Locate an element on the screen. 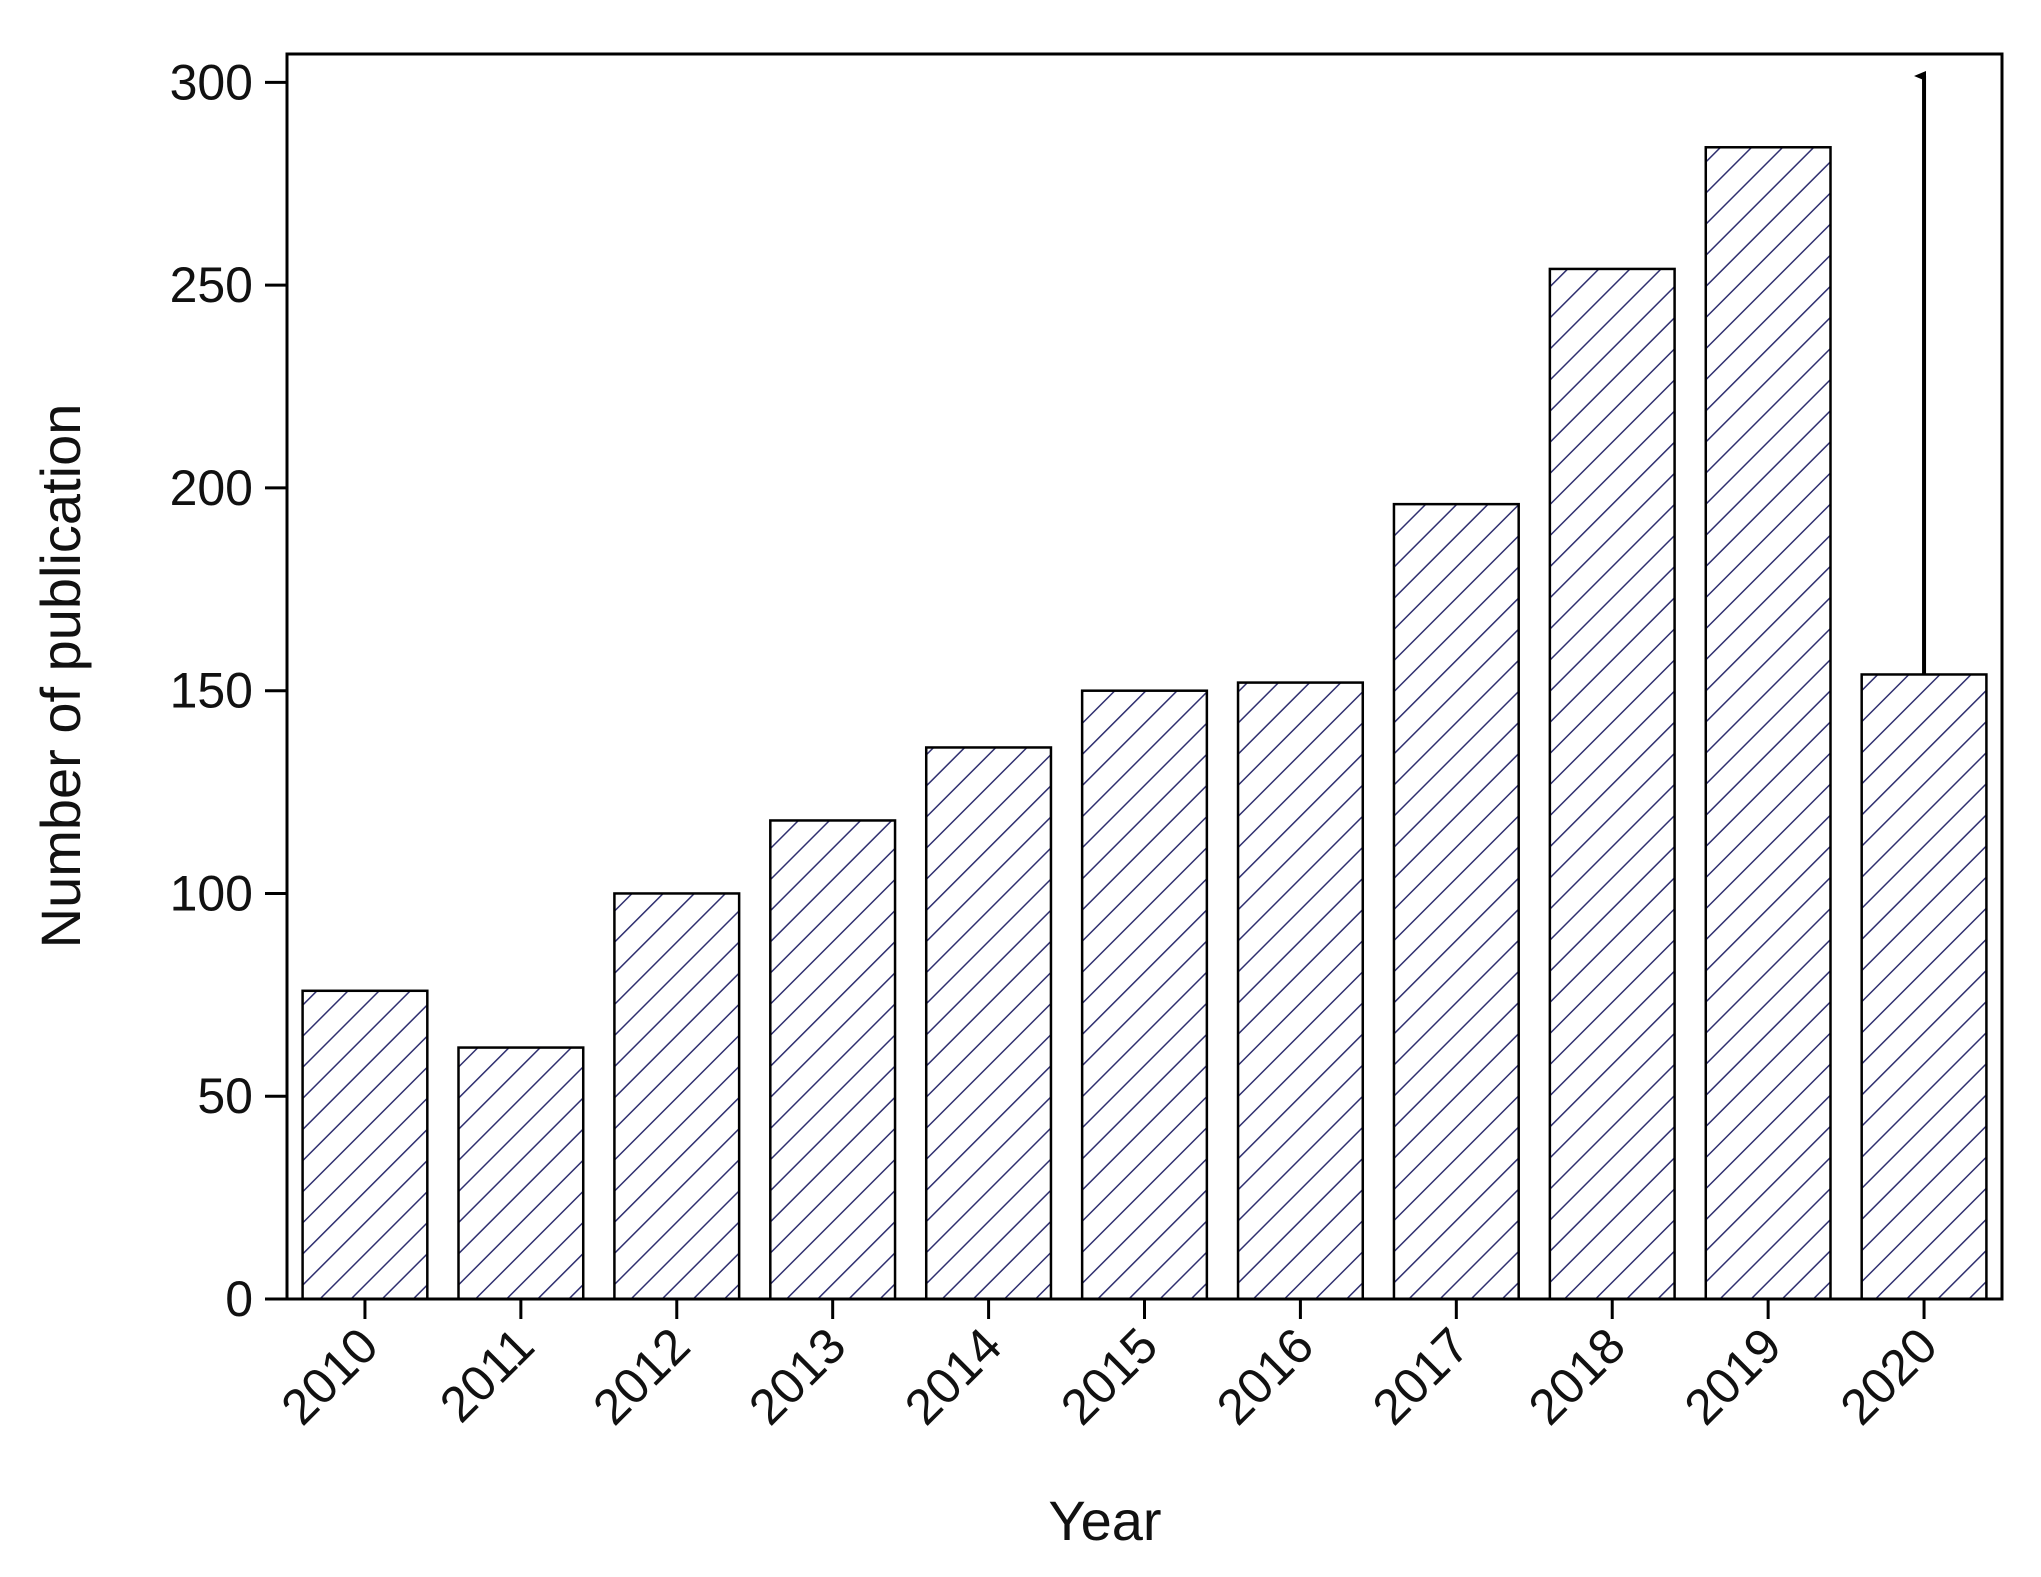 This screenshot has width=2041, height=1577. y-tick-label: 0 is located at coordinates (239, 1299).